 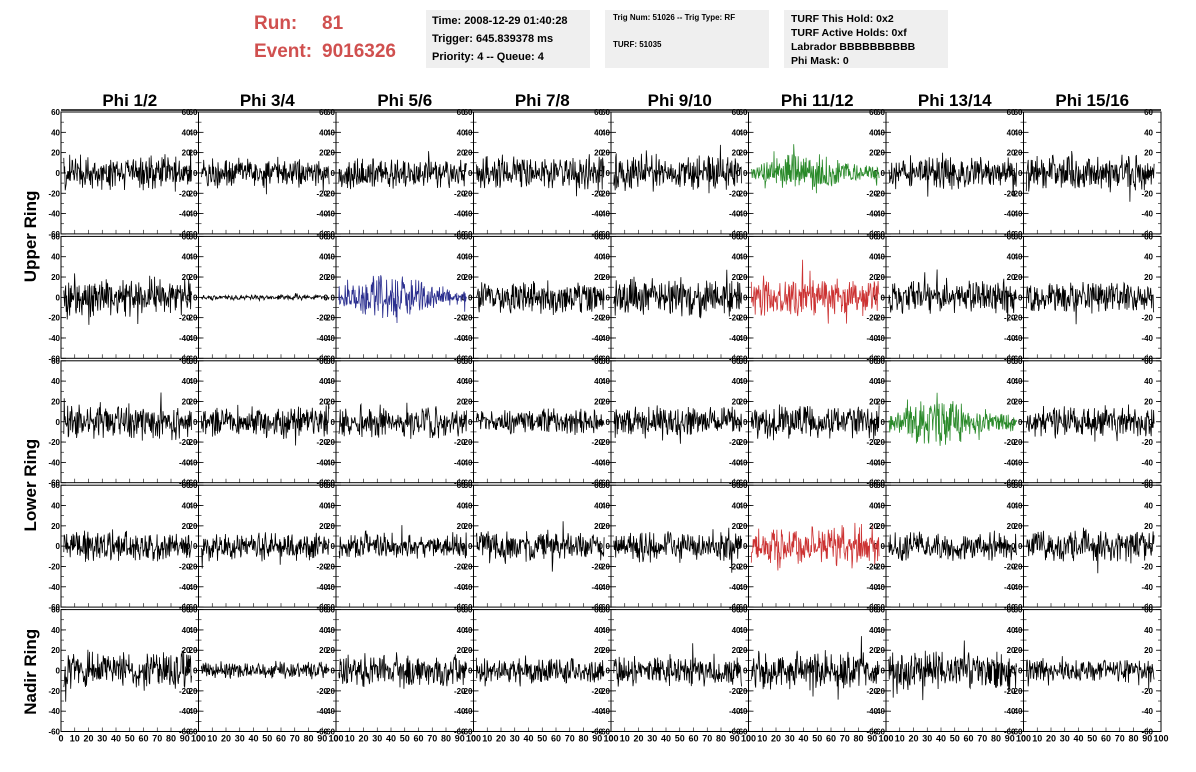 I want to click on waveform-trace-r1-c0, so click(x=127, y=299).